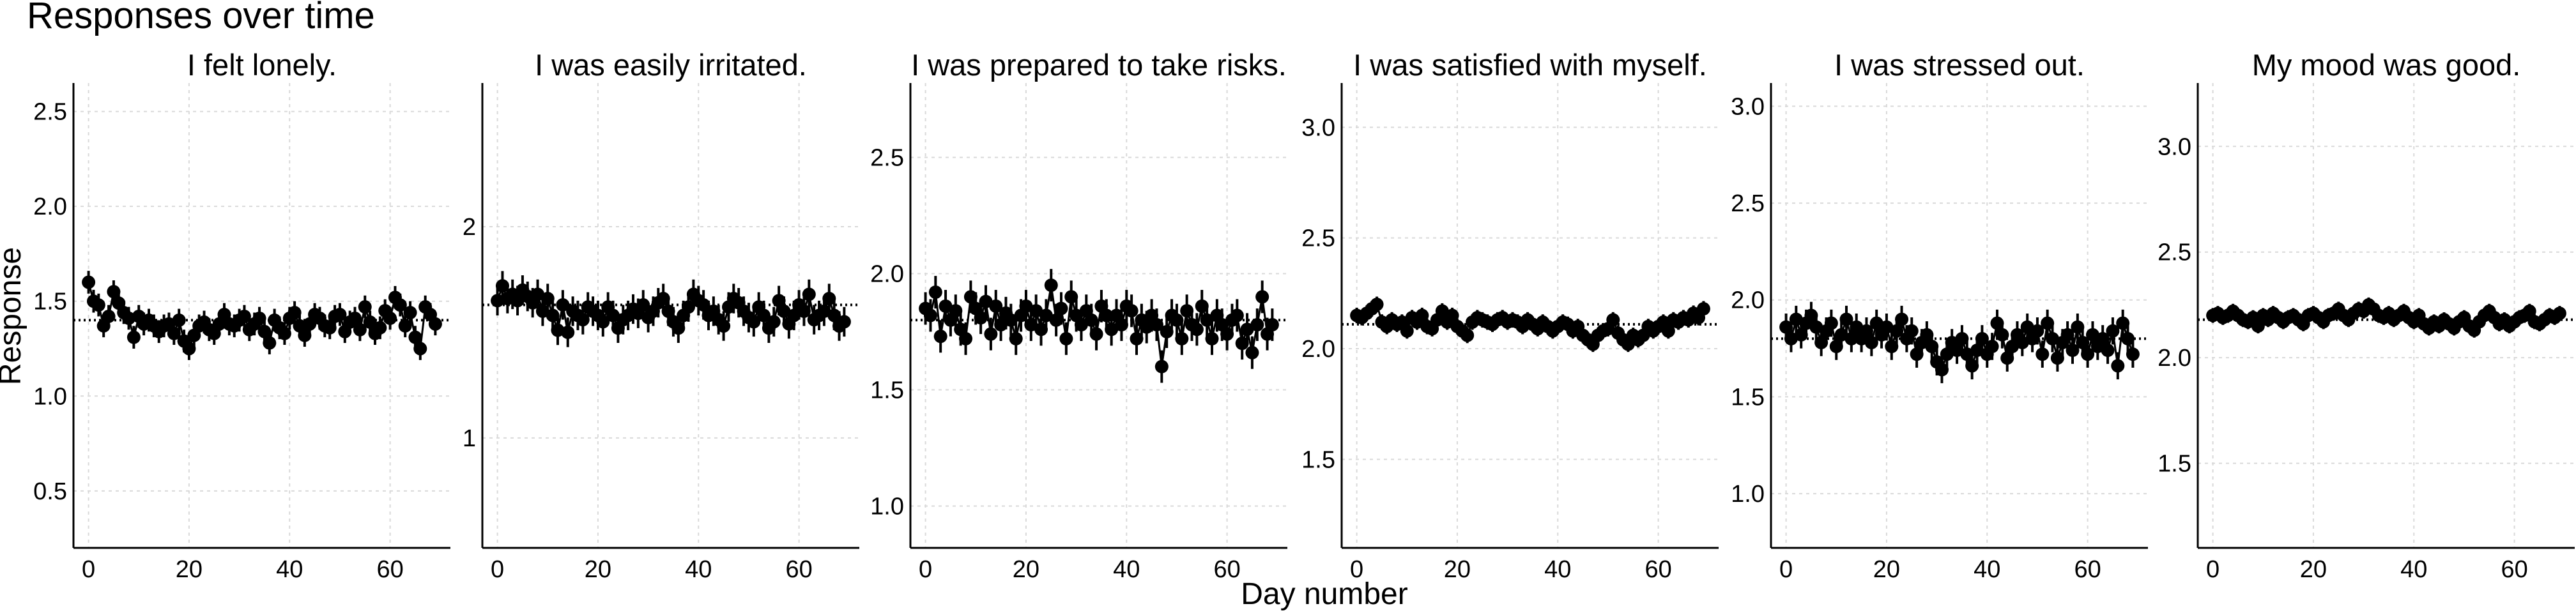 This screenshot has width=2576, height=613. Describe the element at coordinates (1748, 107) in the screenshot. I see `y-tick-label: 3.0` at that location.